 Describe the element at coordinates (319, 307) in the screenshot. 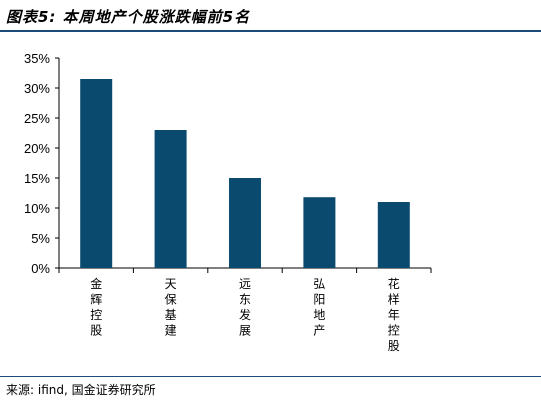

I see `x-category-label: 弘阳地产` at that location.